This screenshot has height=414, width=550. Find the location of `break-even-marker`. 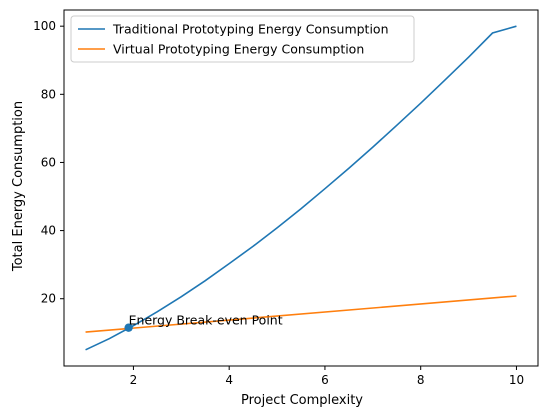

break-even-marker is located at coordinates (128, 327).